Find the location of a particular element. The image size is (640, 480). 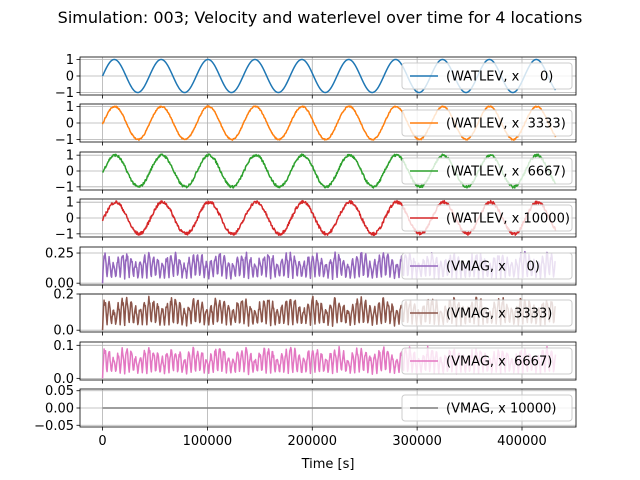

legend-label: (WATLEV, x 3333) is located at coordinates (506, 124).